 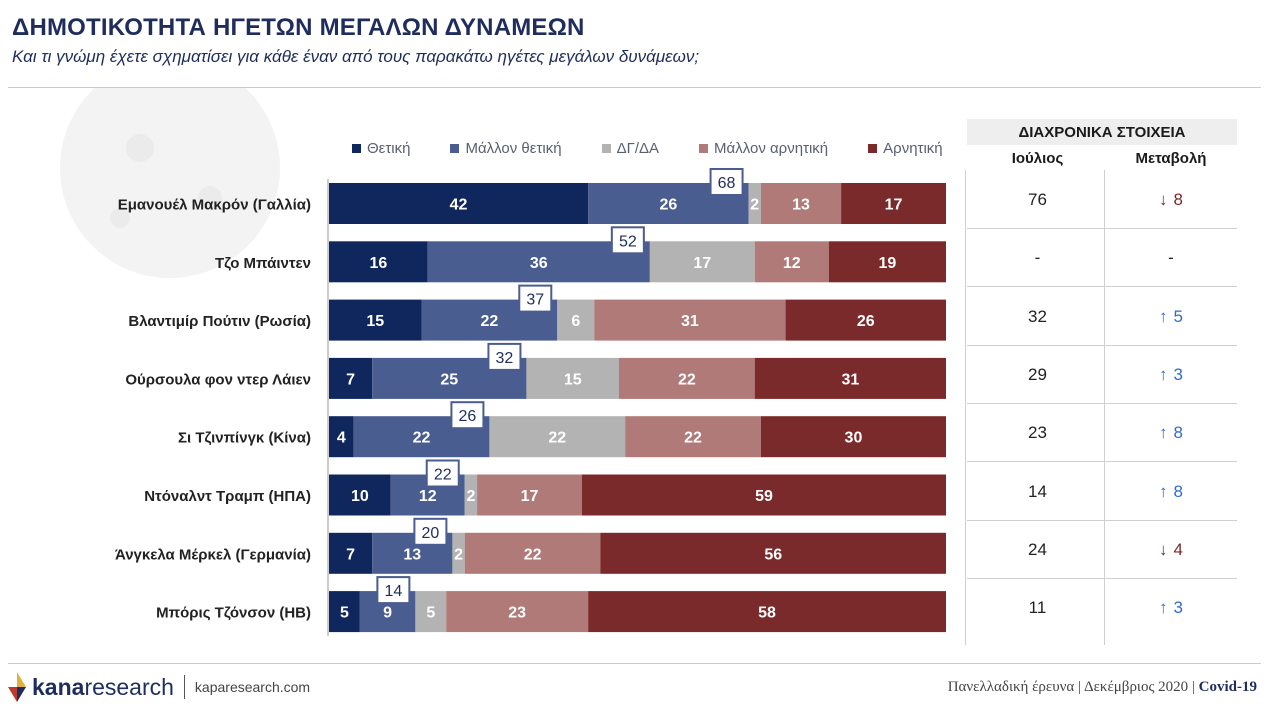 I want to click on category-label: Σι Τζινπίνγκ (Κίνα), so click(x=244, y=438).